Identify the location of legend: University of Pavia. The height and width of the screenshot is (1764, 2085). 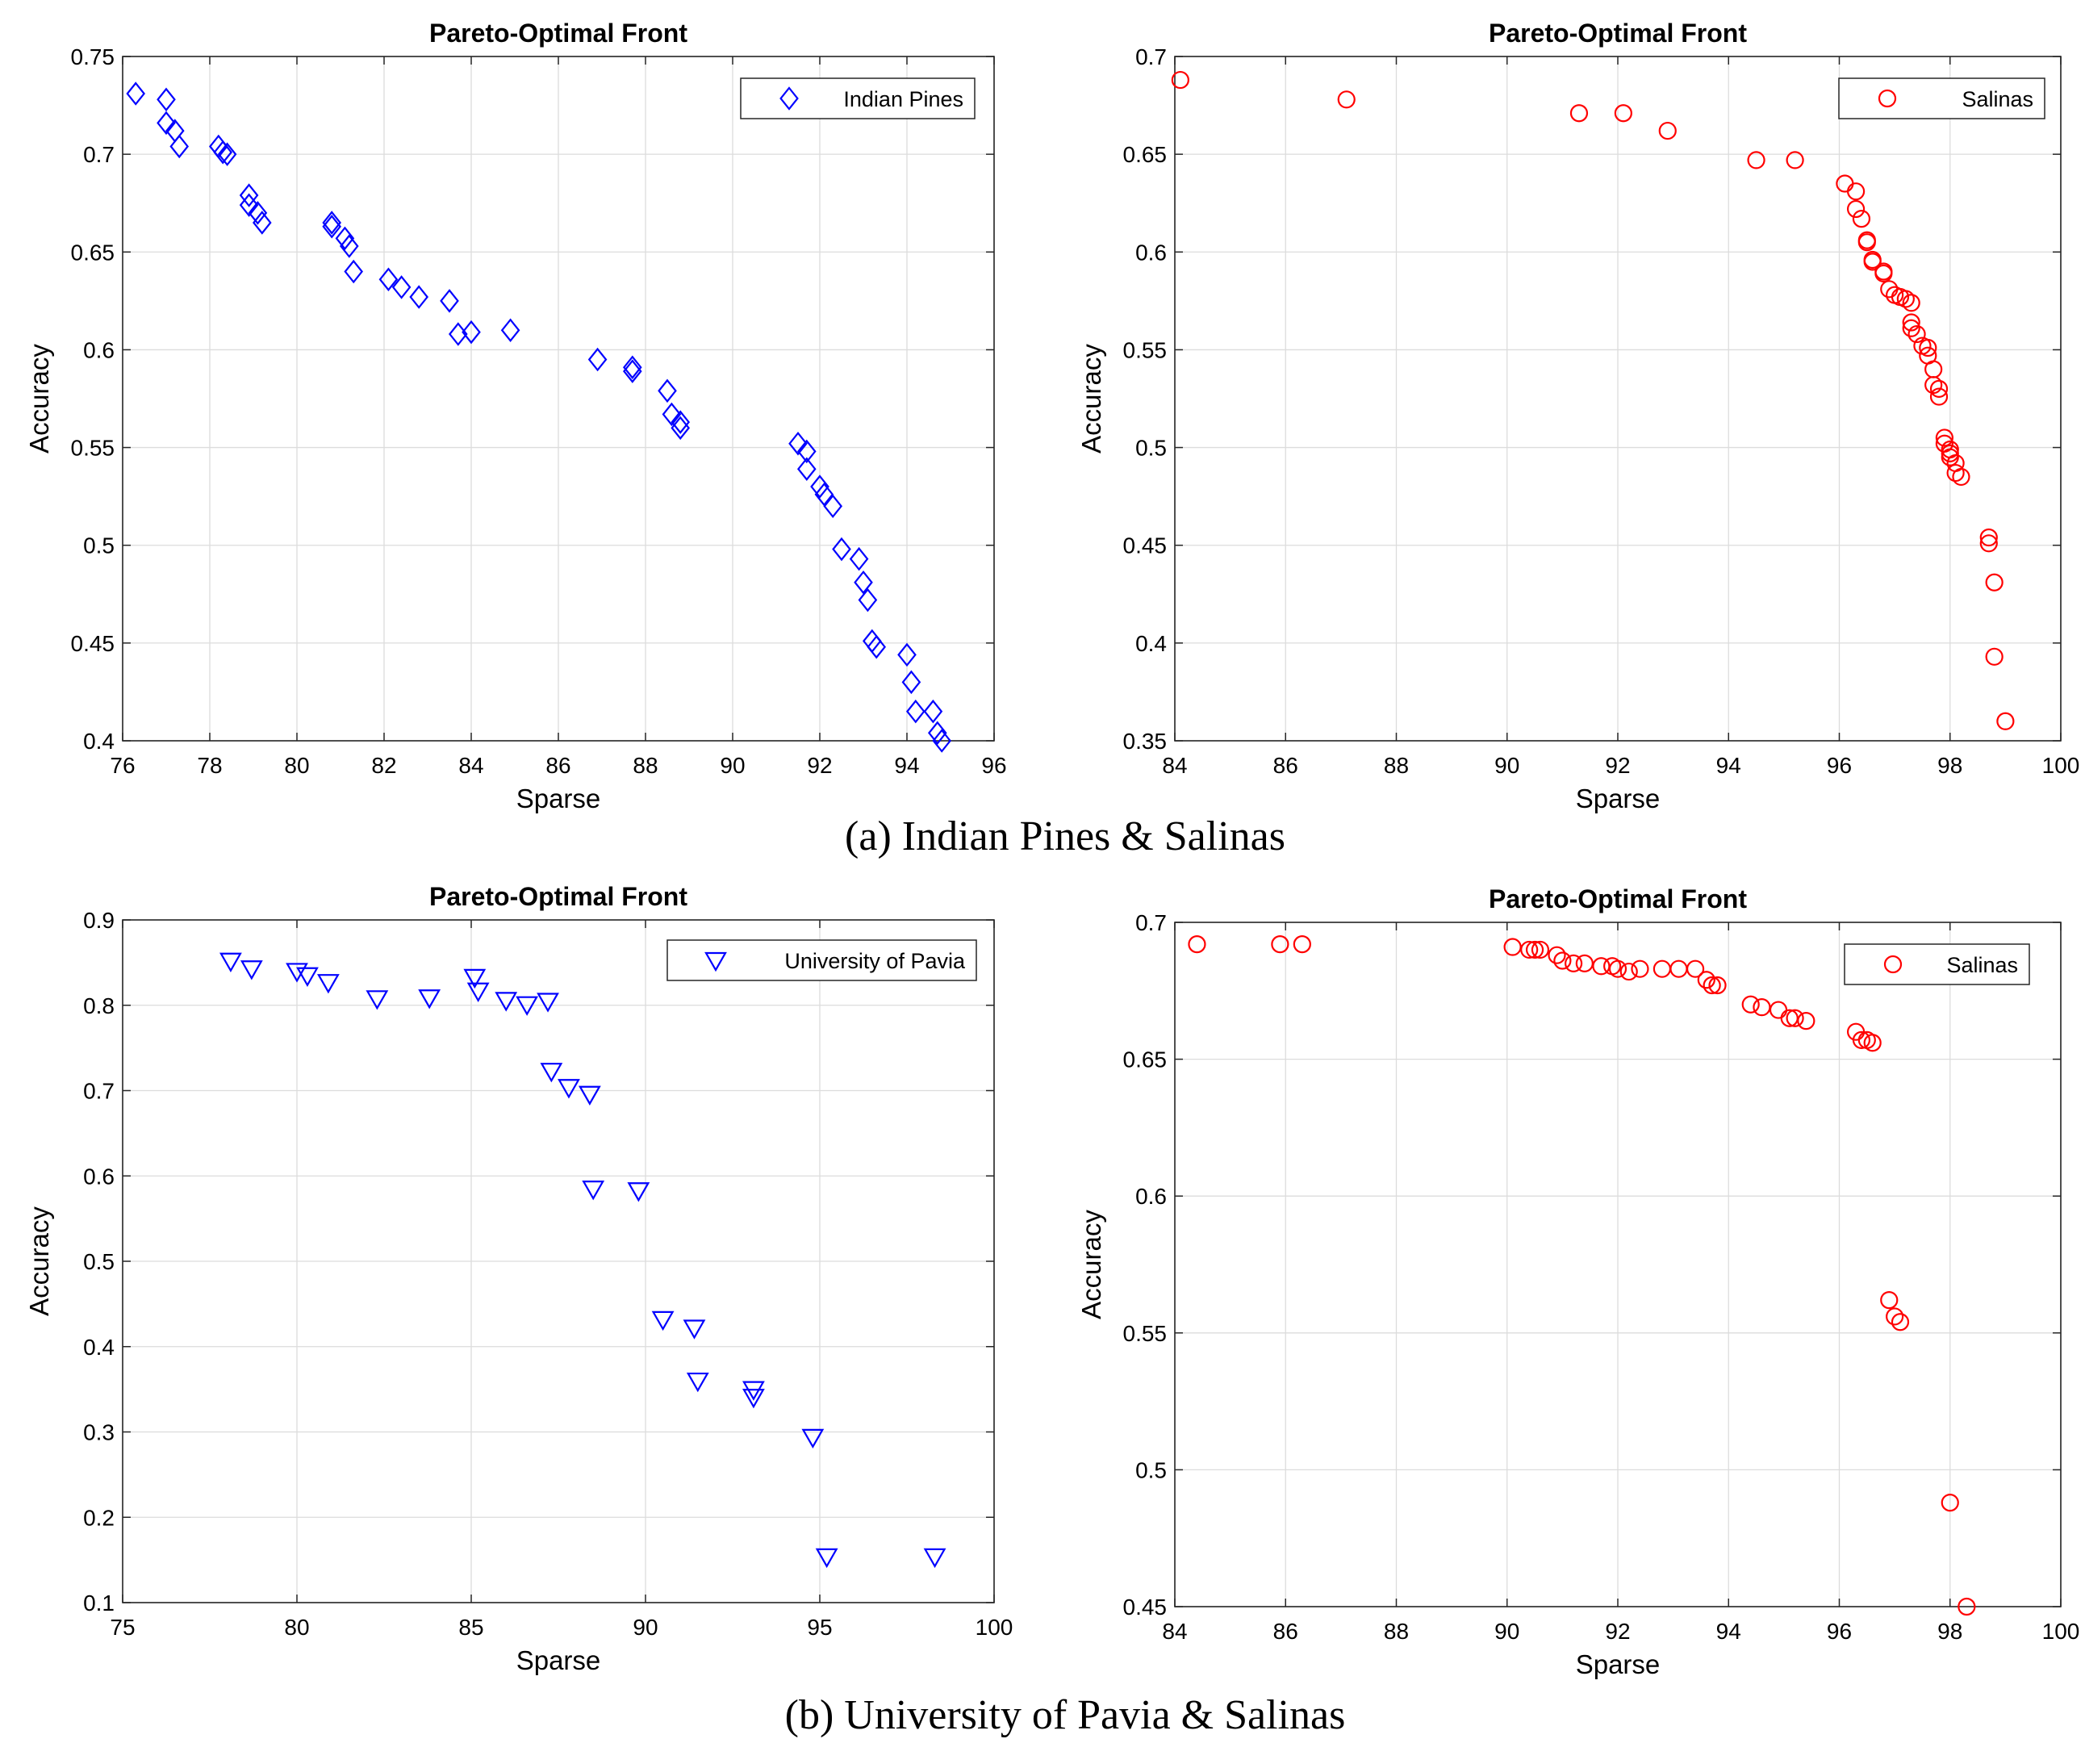
(821, 960).